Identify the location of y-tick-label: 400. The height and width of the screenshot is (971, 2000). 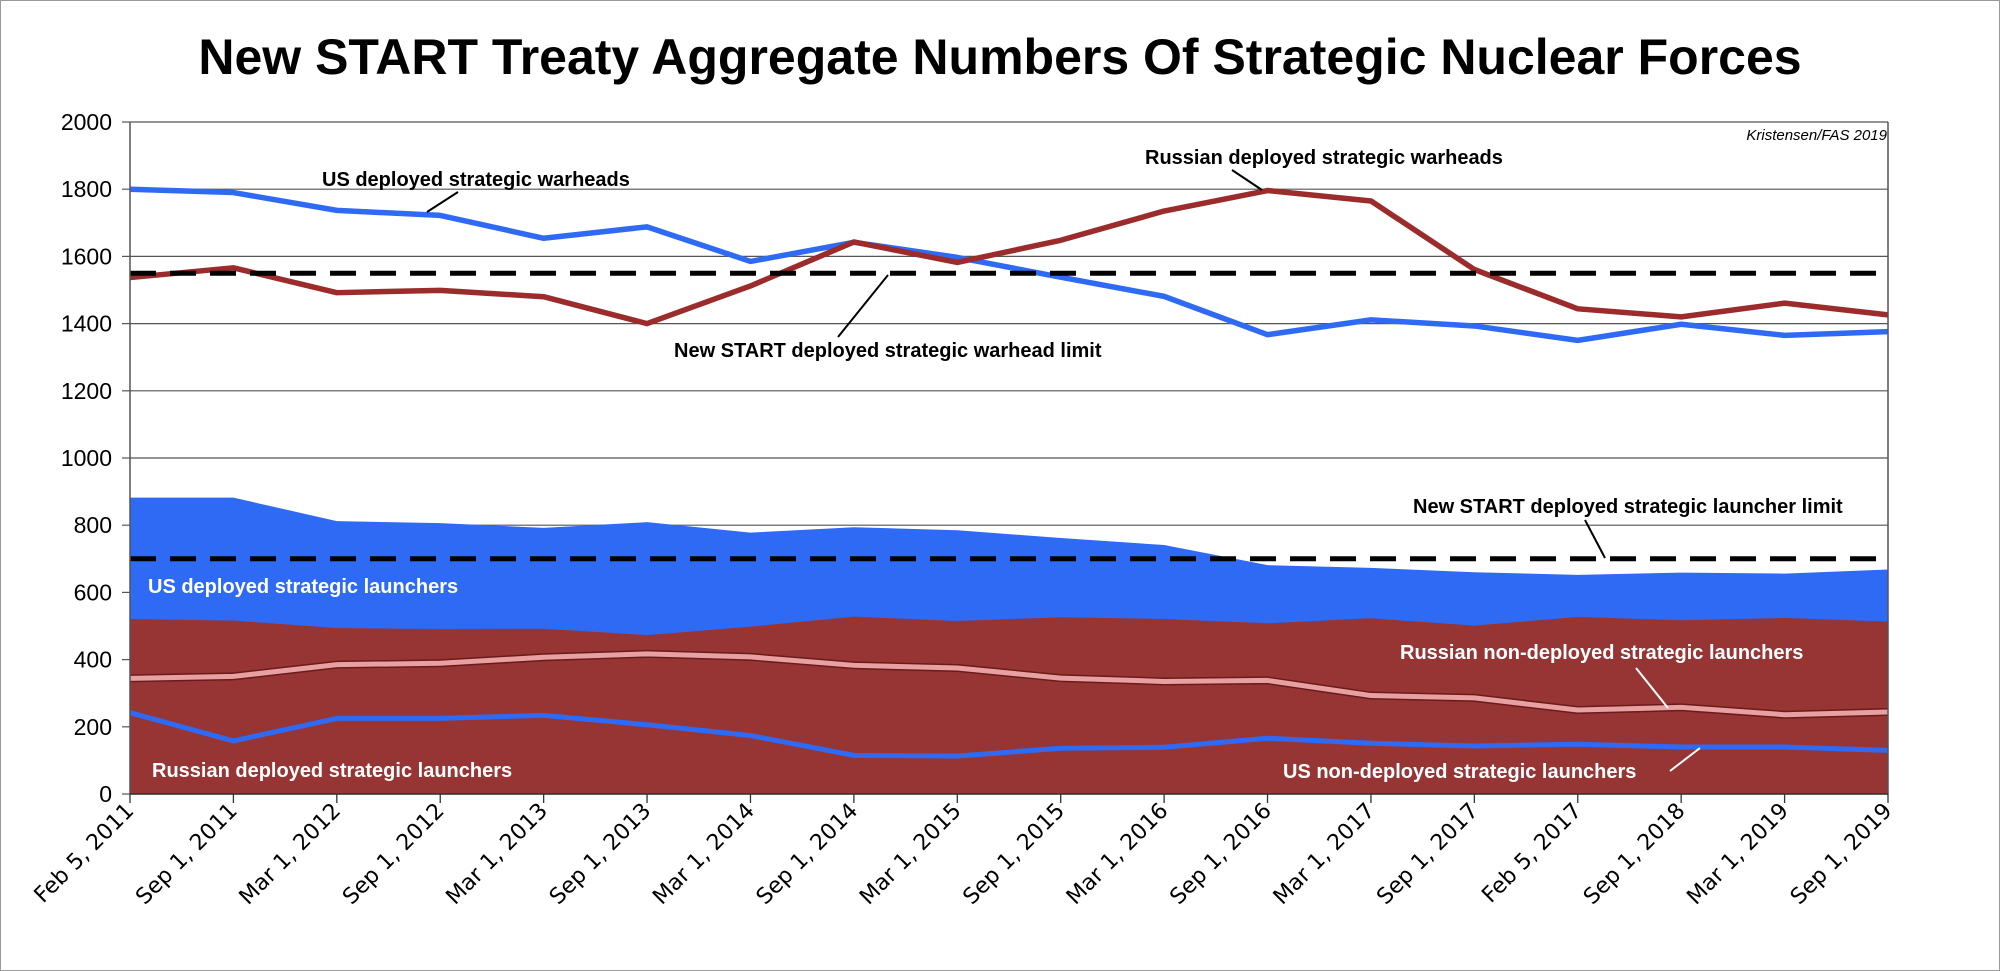
(93, 660).